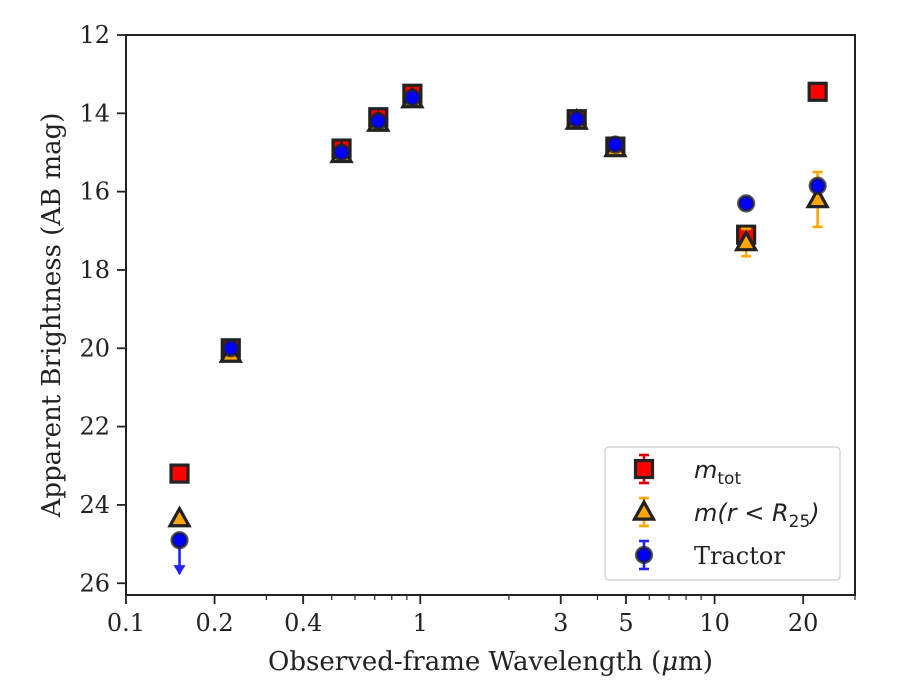  What do you see at coordinates (644, 469) in the screenshot?
I see `legend-marker-square` at bounding box center [644, 469].